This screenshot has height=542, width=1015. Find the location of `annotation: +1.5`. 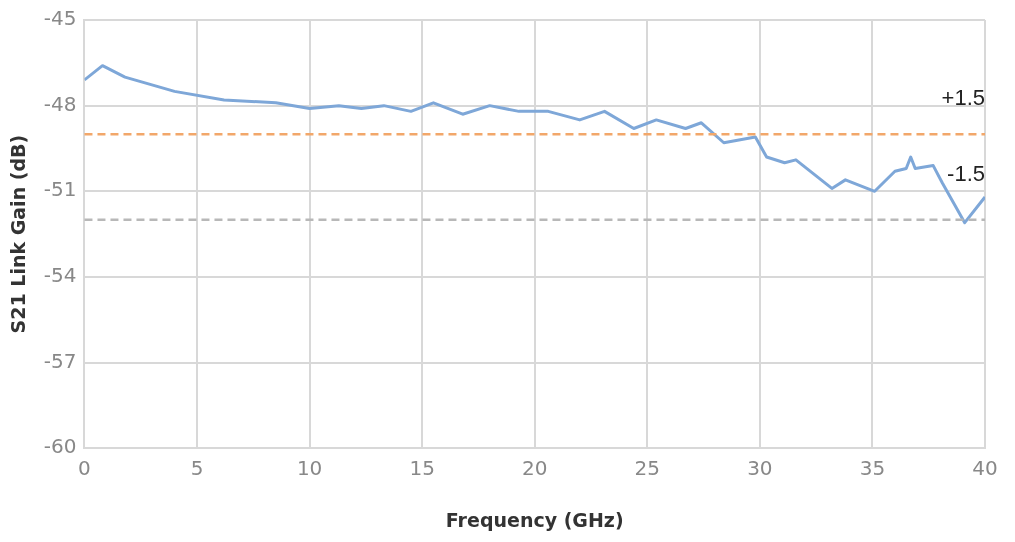

annotation: +1.5 is located at coordinates (963, 98).